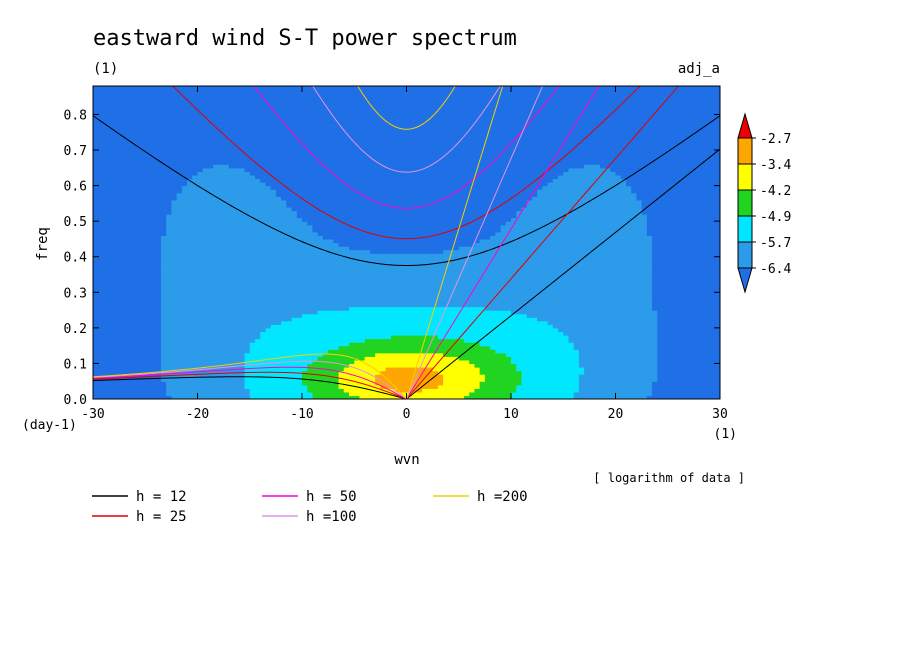 The height and width of the screenshot is (654, 904). I want to click on colorbar-label: -4.9, so click(775, 217).